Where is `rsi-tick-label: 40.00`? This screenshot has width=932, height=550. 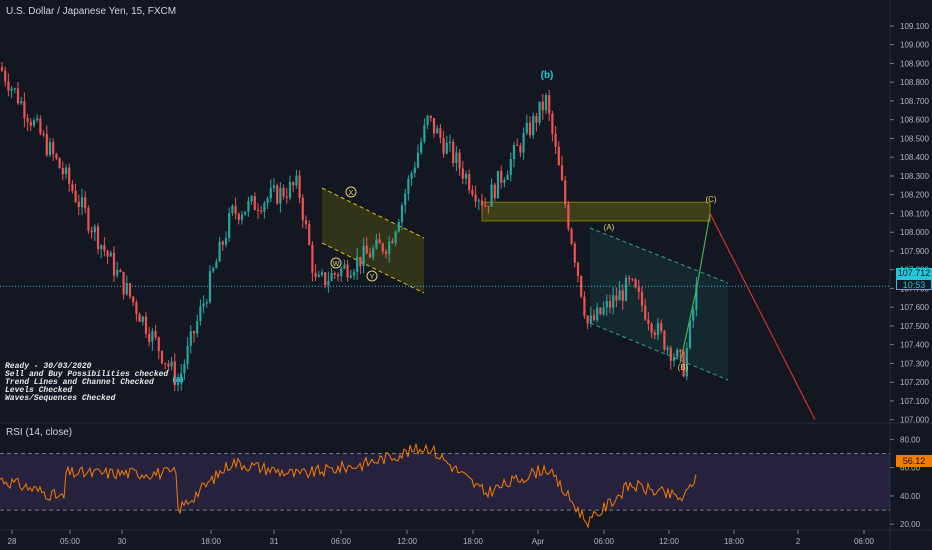 rsi-tick-label: 40.00 is located at coordinates (910, 496).